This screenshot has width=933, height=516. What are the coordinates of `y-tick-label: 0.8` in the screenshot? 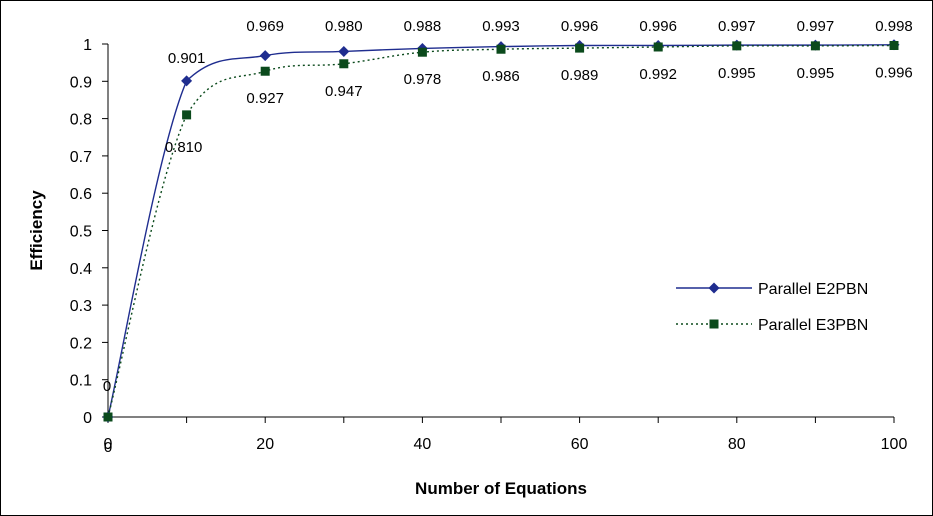 It's located at (81, 120).